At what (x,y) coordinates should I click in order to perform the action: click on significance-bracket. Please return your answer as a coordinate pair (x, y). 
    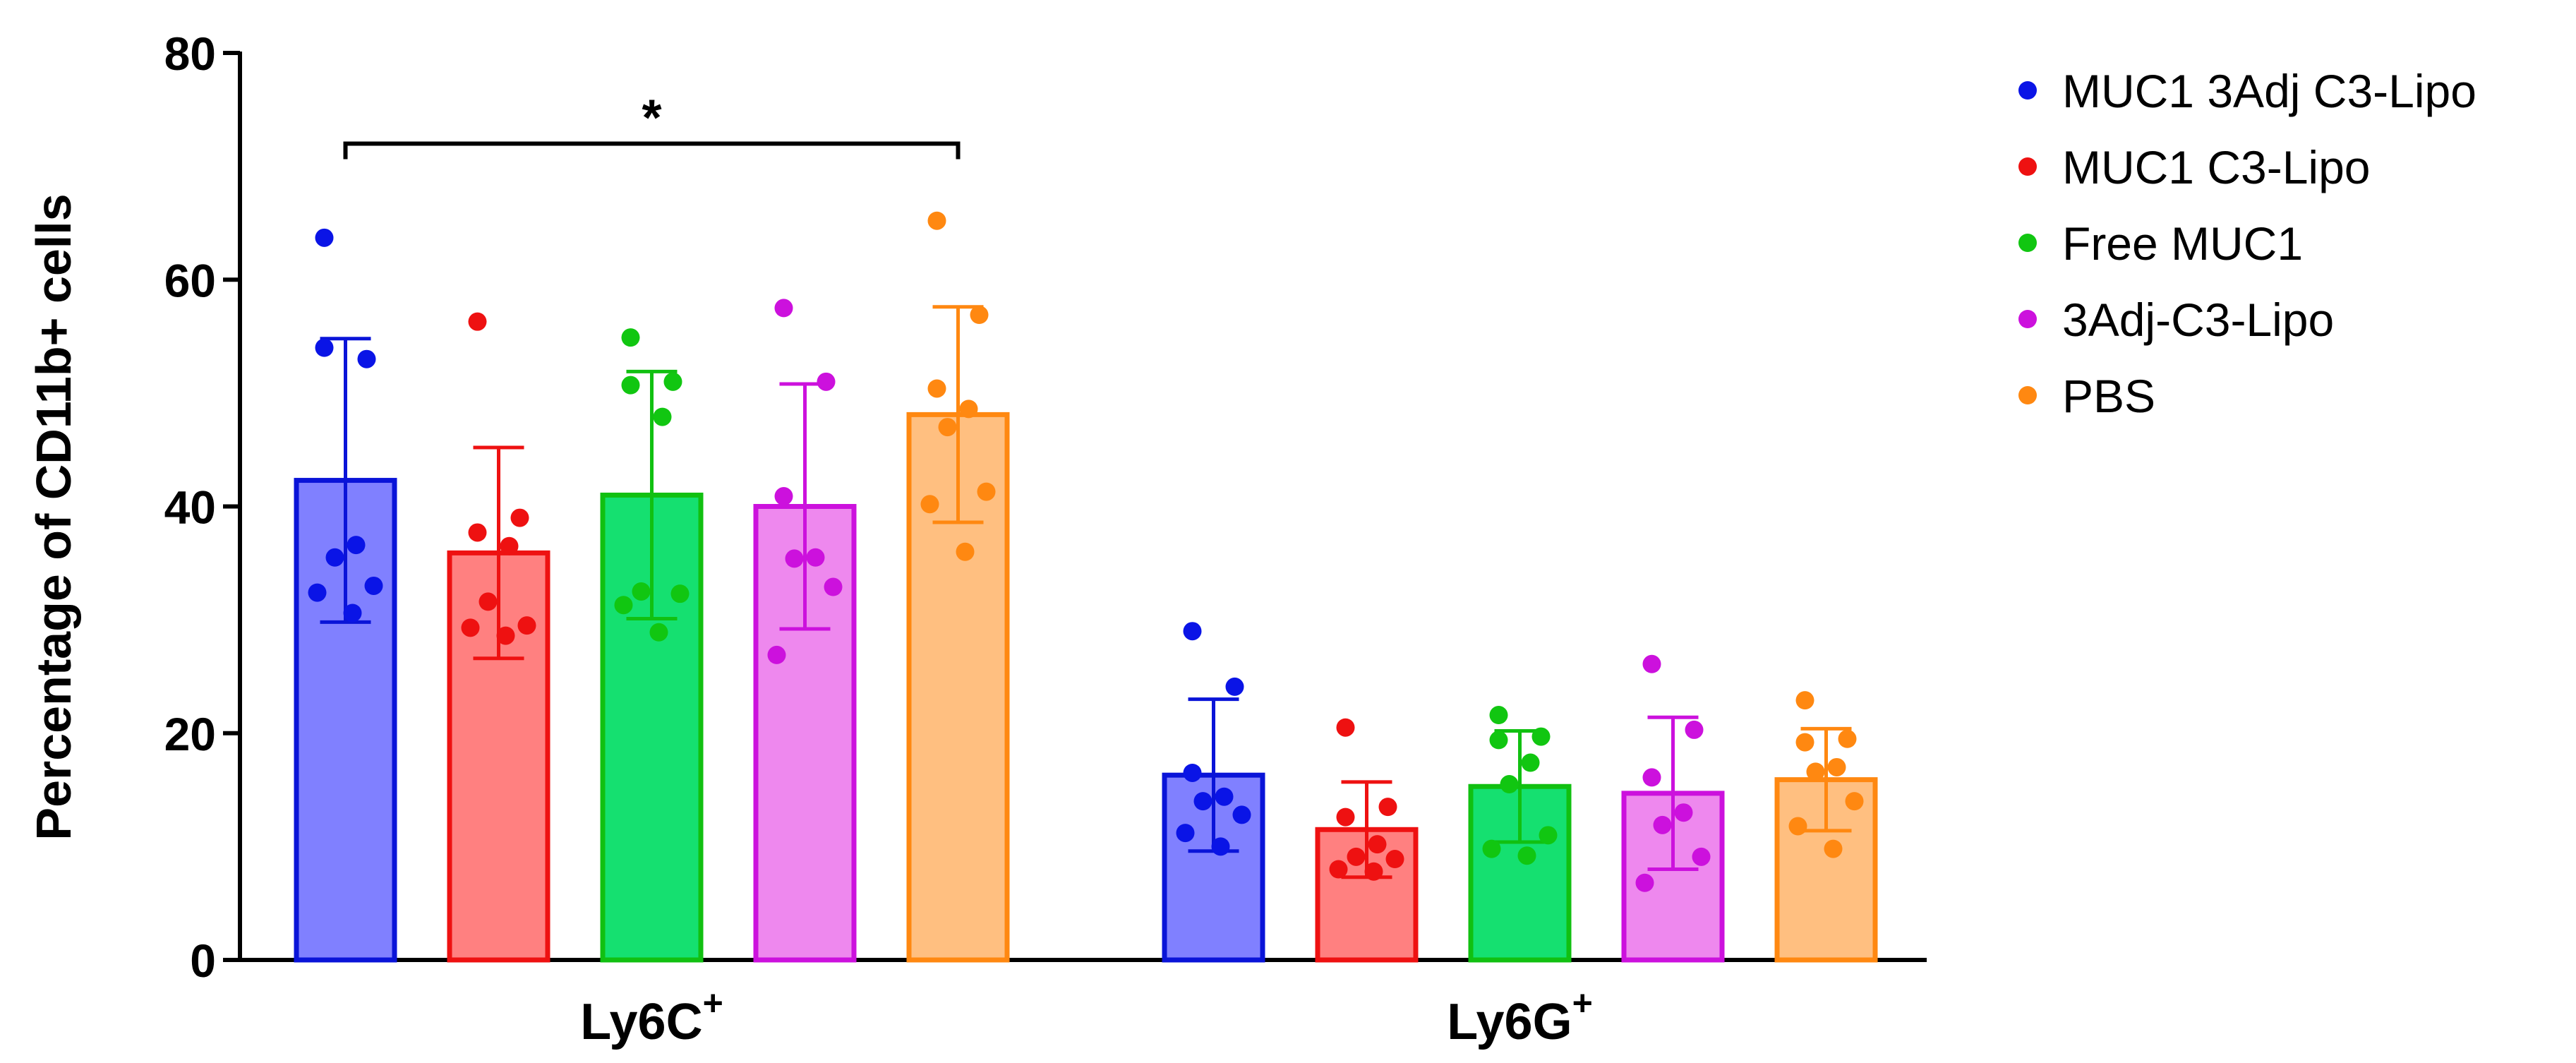
    Looking at the image, I should click on (652, 151).